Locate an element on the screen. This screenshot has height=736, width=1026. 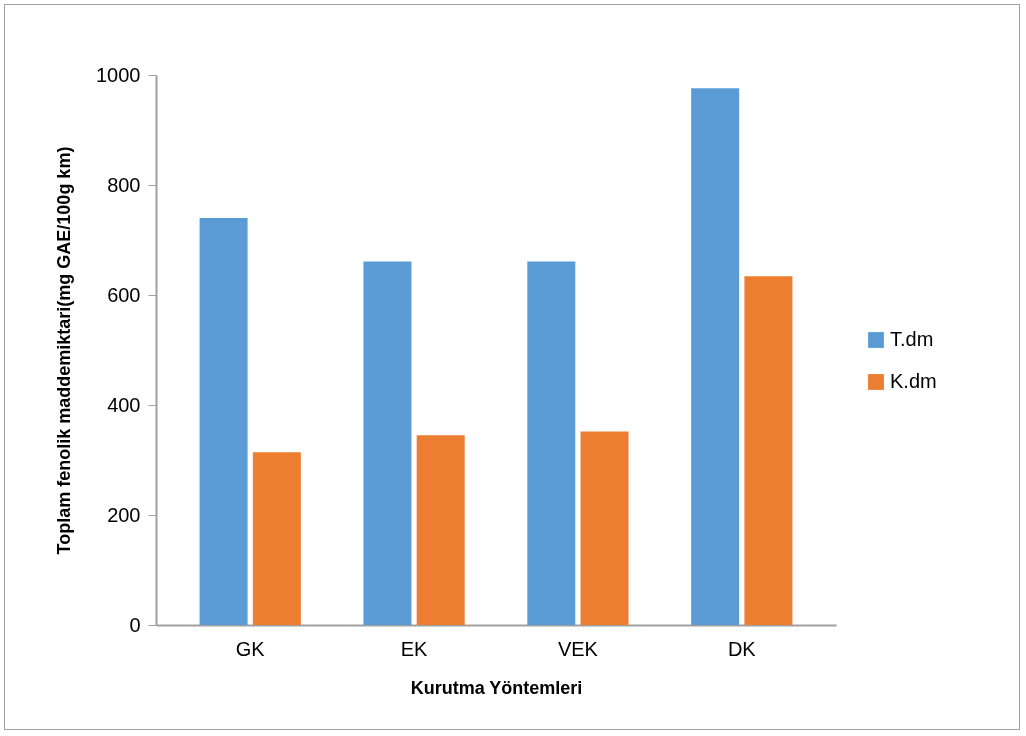
y-tick-label: 600 is located at coordinates (124, 294).